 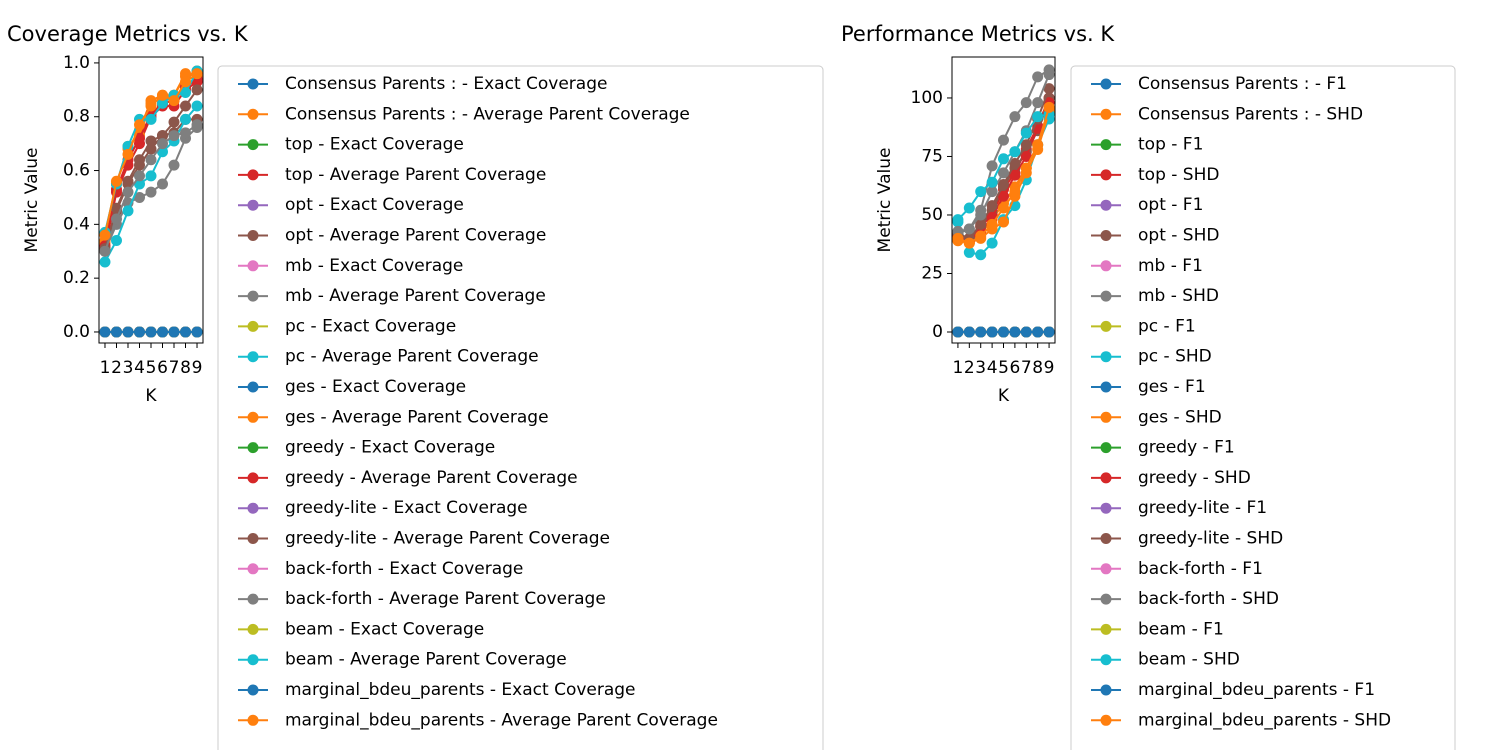 What do you see at coordinates (76, 63) in the screenshot?
I see `y-tick-label: 1.0` at bounding box center [76, 63].